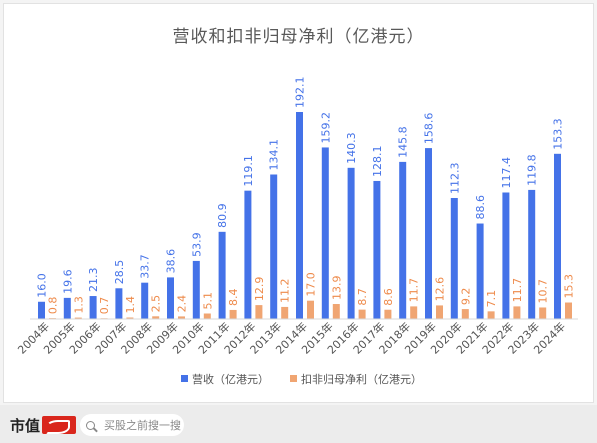  I want to click on data-label-profit: 13.9, so click(336, 288).